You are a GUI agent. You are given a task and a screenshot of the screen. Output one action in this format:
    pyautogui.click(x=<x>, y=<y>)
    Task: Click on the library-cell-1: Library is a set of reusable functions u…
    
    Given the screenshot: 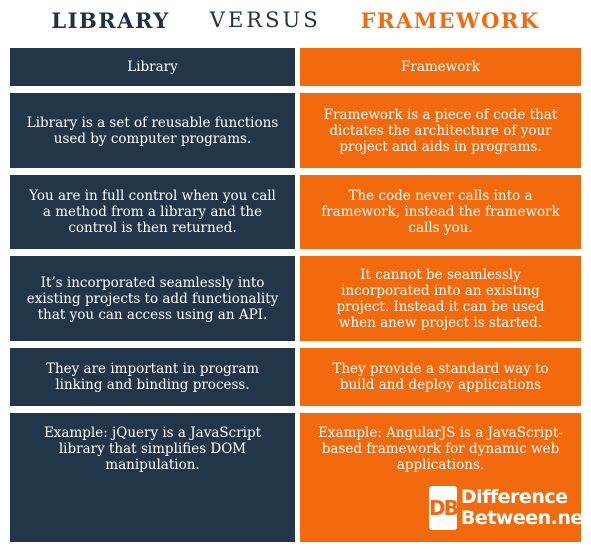 What is the action you would take?
    pyautogui.click(x=152, y=130)
    